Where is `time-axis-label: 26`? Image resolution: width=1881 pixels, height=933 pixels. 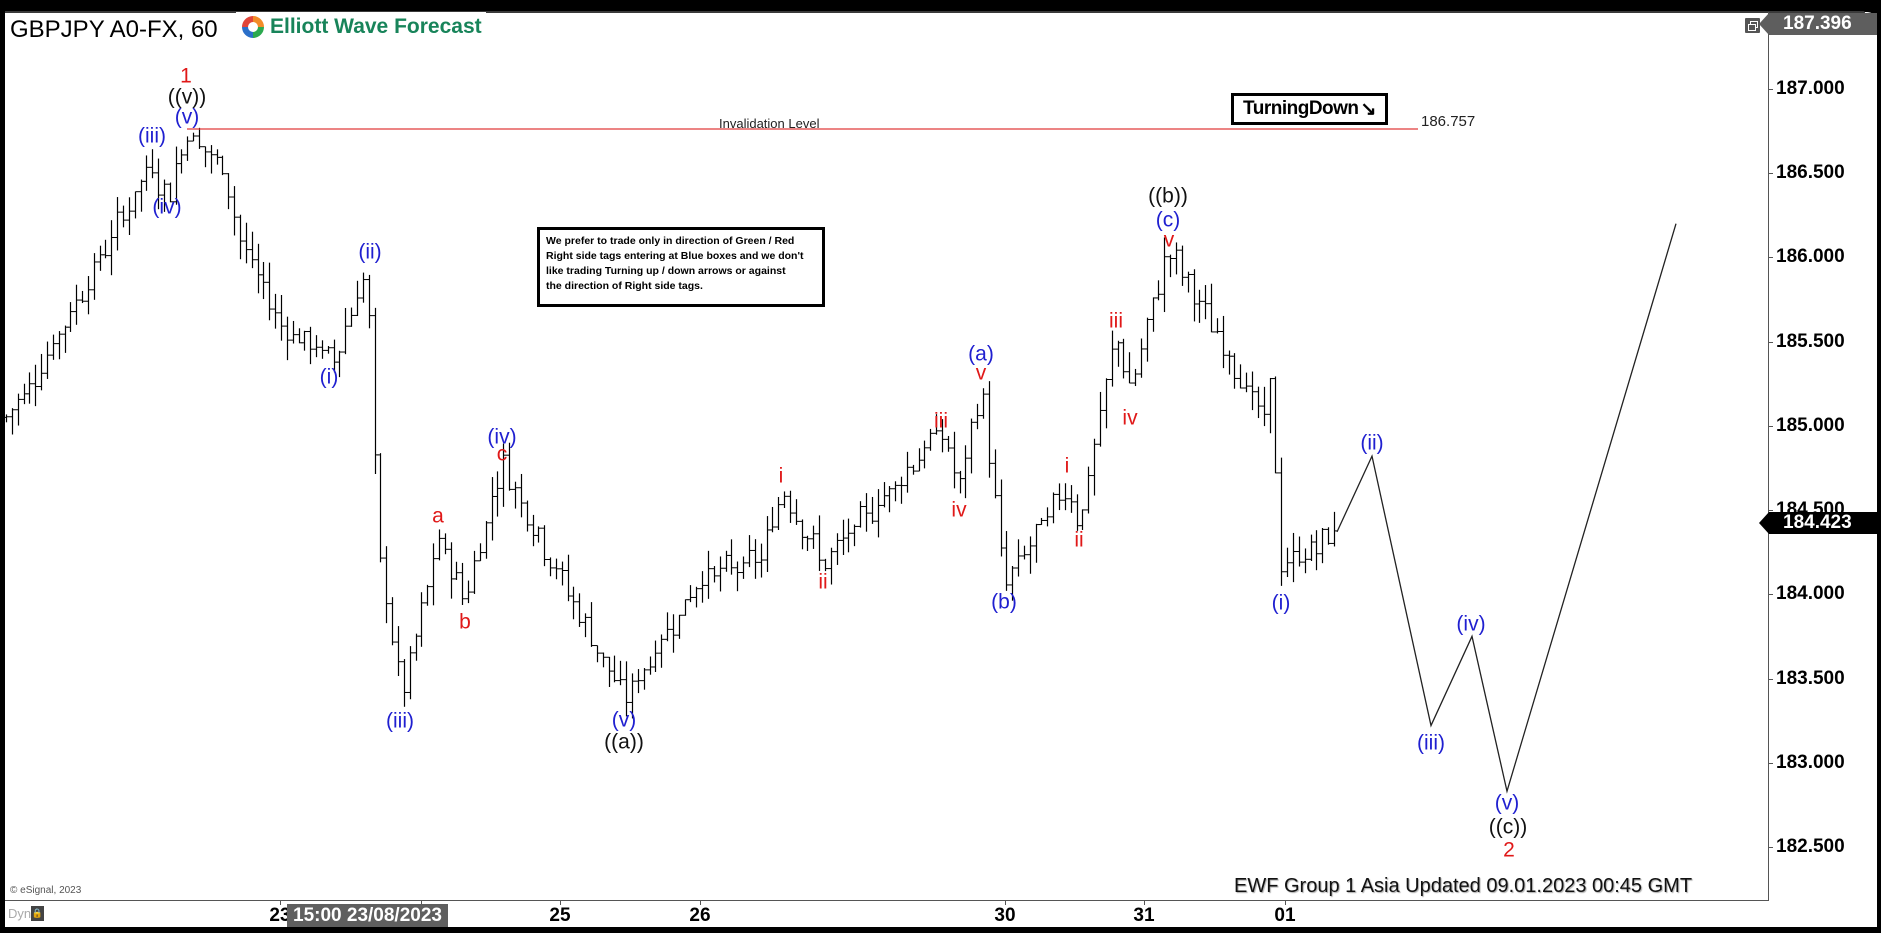
time-axis-label: 26 is located at coordinates (700, 915).